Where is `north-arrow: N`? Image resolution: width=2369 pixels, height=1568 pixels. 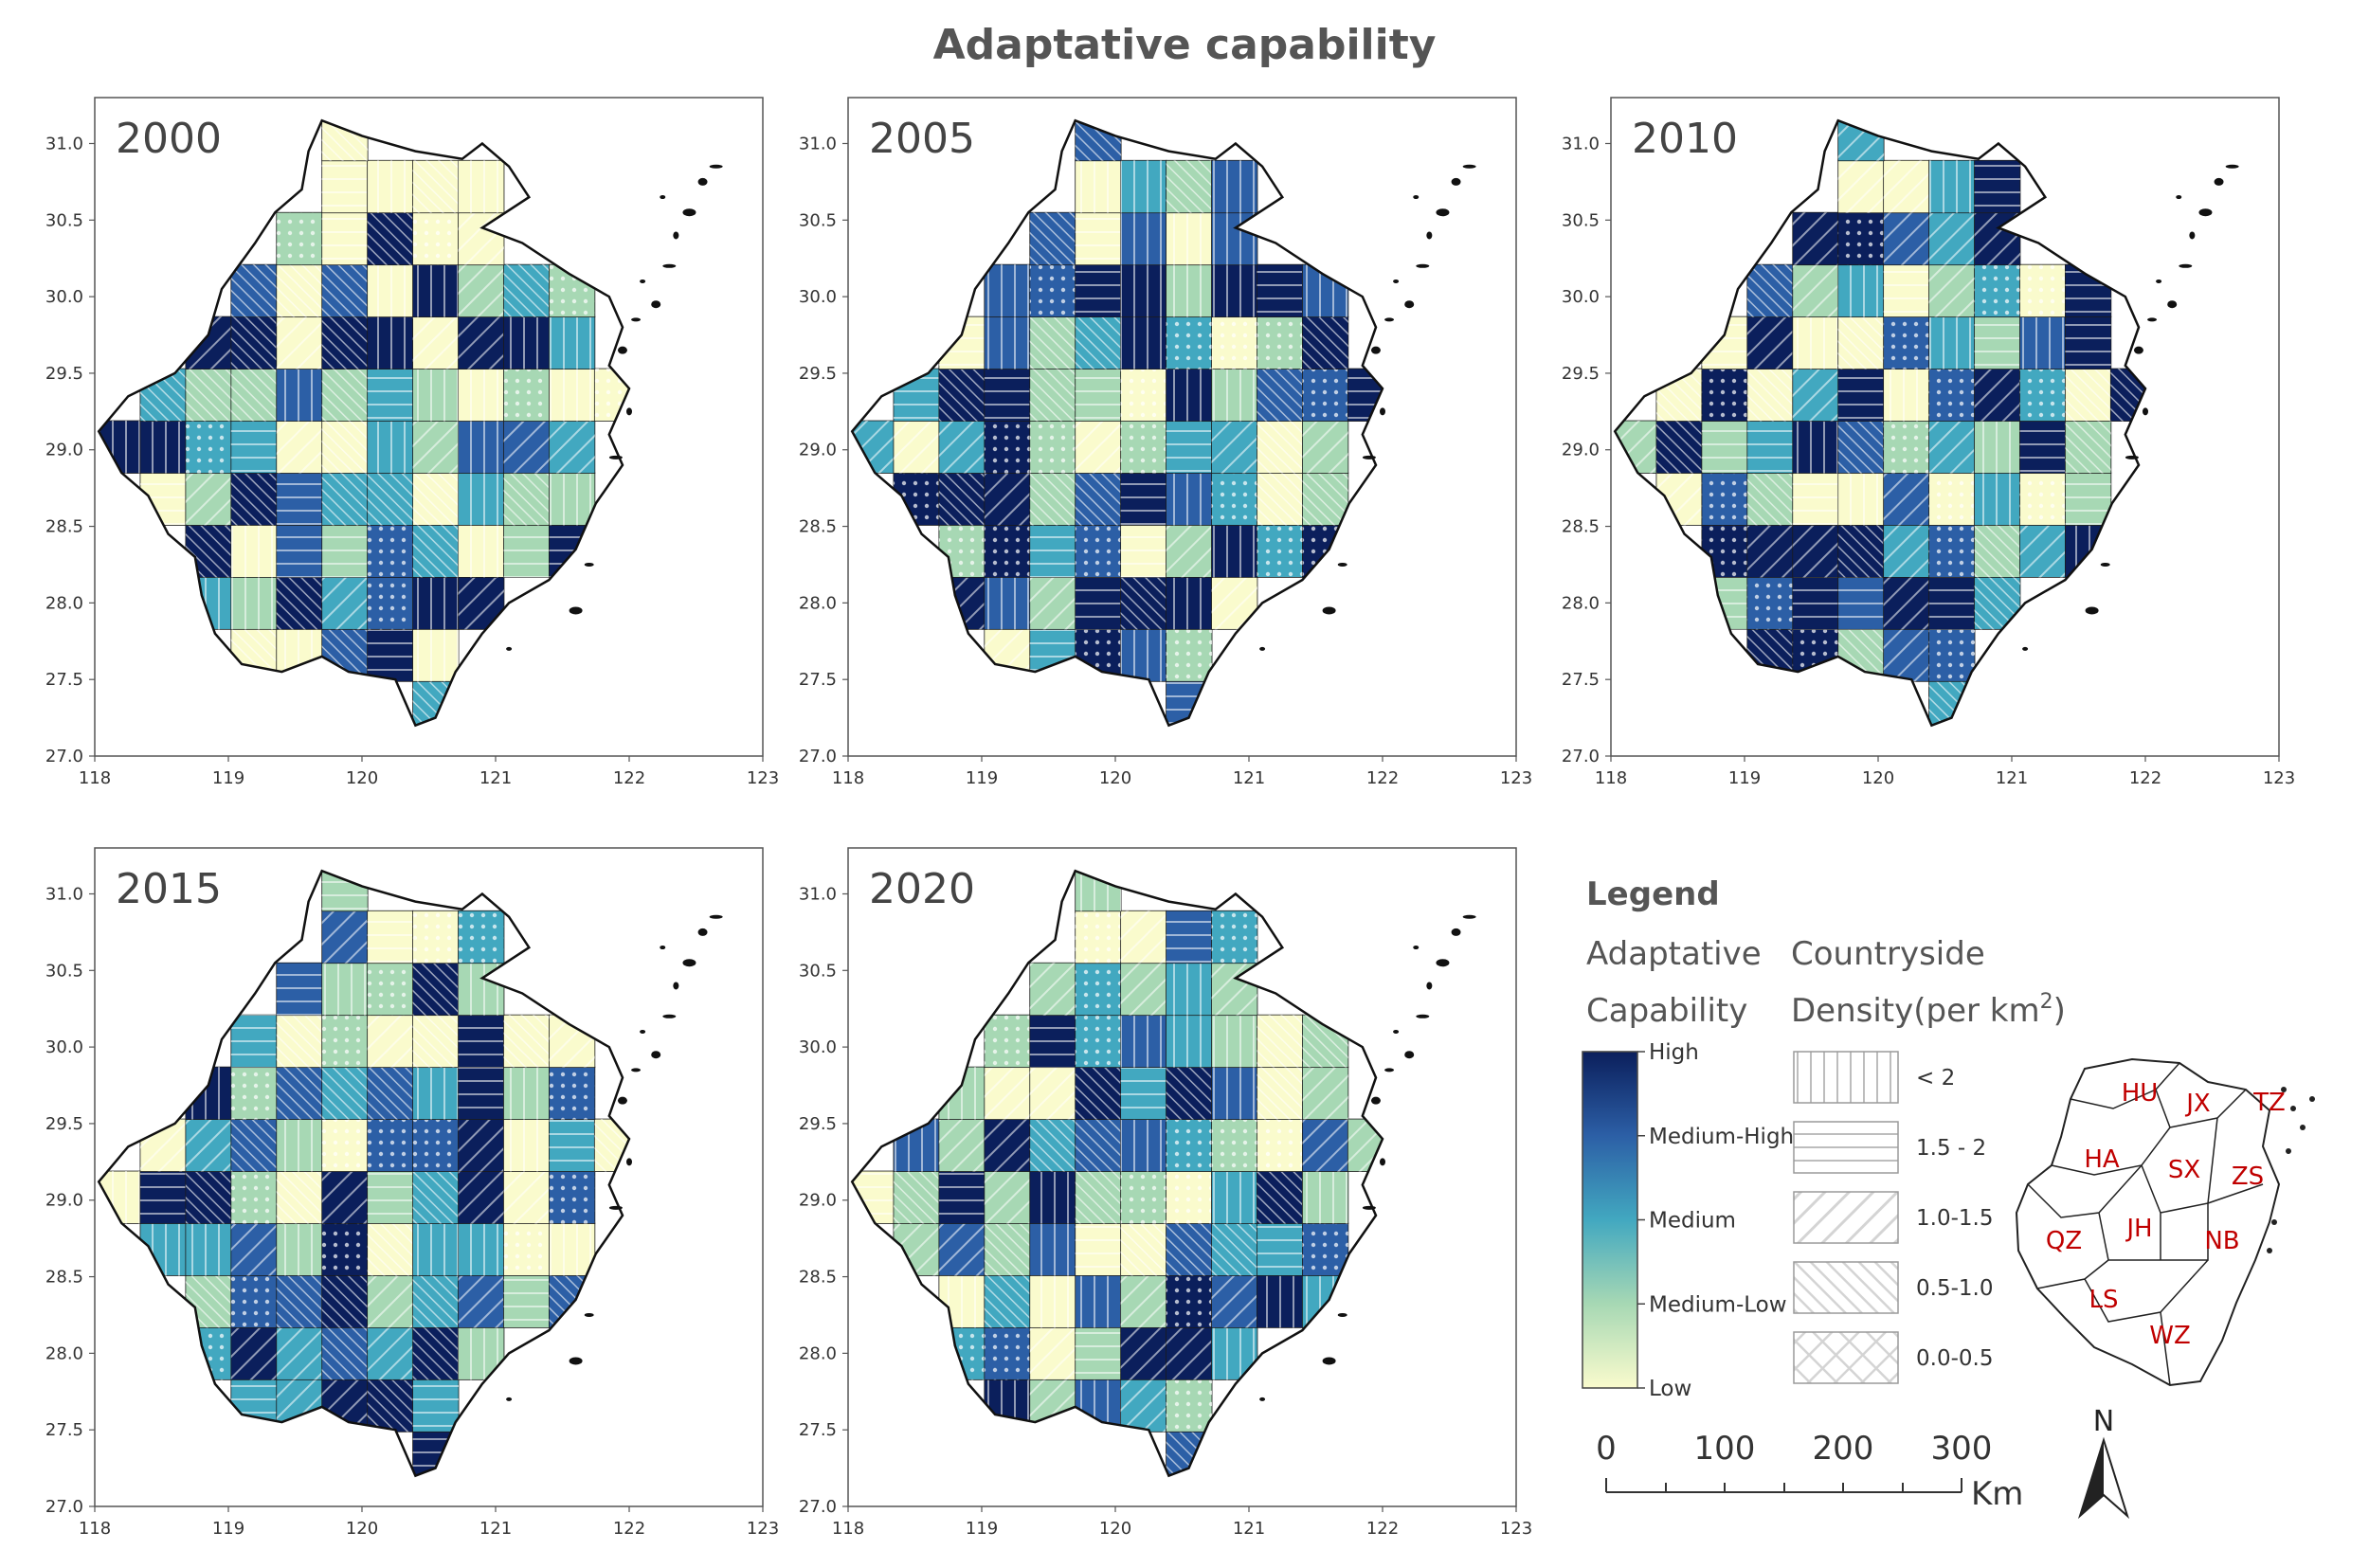
north-arrow: N is located at coordinates (2104, 1462).